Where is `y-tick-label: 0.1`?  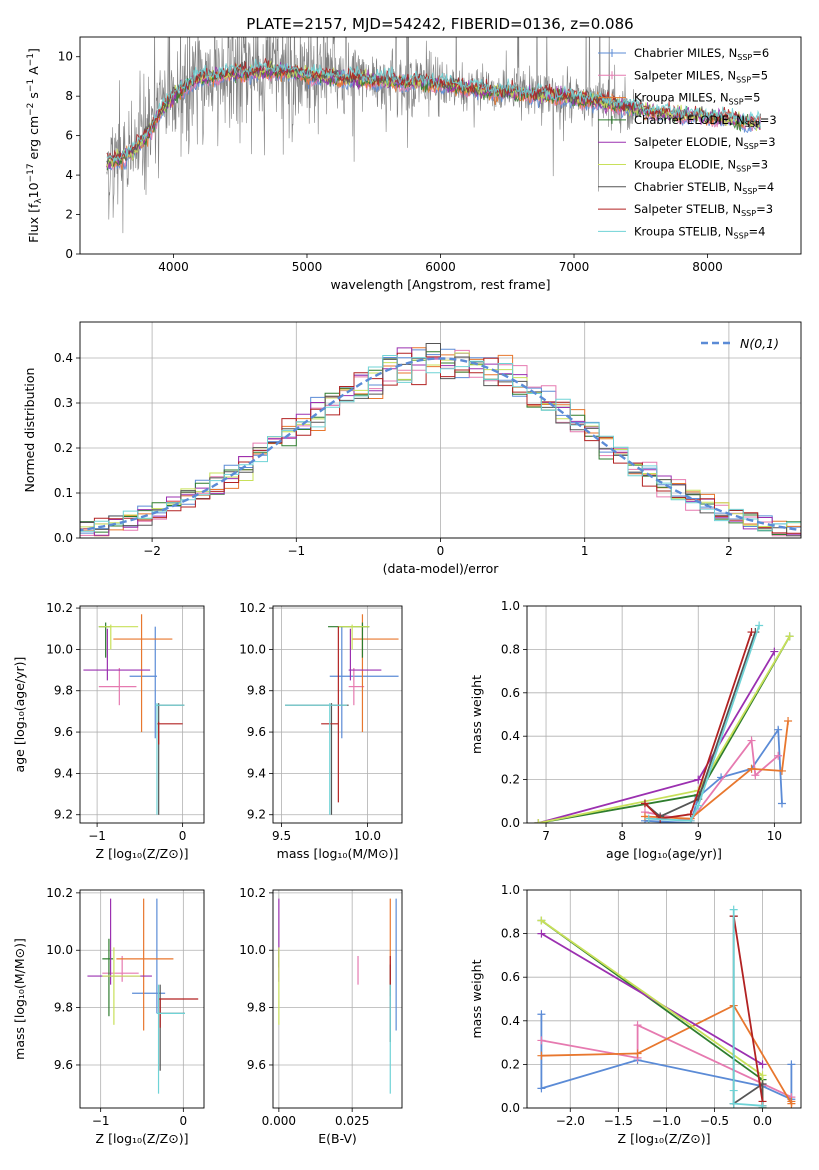
y-tick-label: 0.1 is located at coordinates (63, 493).